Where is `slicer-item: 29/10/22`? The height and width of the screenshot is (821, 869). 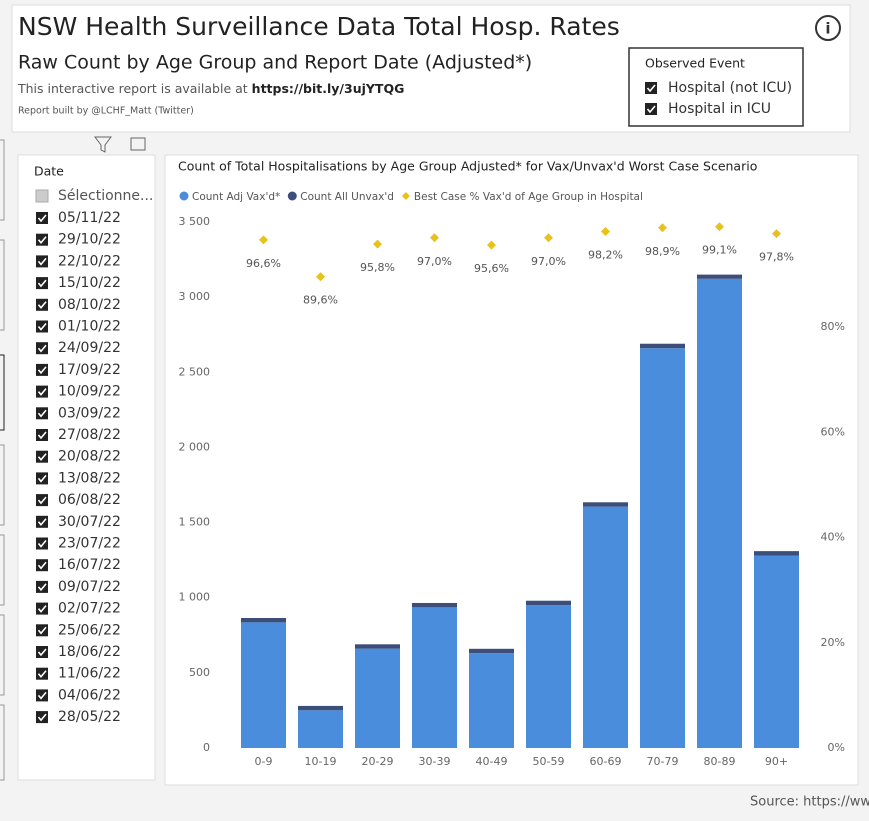 slicer-item: 29/10/22 is located at coordinates (89, 240).